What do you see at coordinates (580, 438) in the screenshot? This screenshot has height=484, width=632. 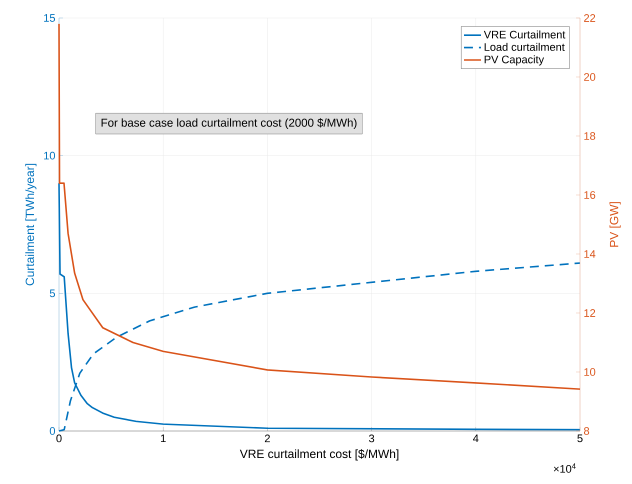 I see `x-tick-label: 5` at bounding box center [580, 438].